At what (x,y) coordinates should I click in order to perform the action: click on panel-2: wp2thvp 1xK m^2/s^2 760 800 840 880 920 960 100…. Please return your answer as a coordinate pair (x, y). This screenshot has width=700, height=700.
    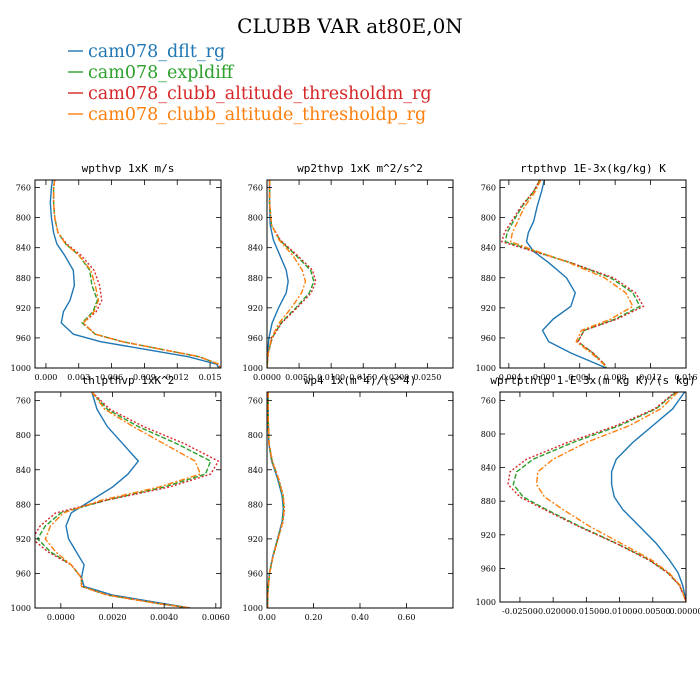
    Looking at the image, I should click on (348, 272).